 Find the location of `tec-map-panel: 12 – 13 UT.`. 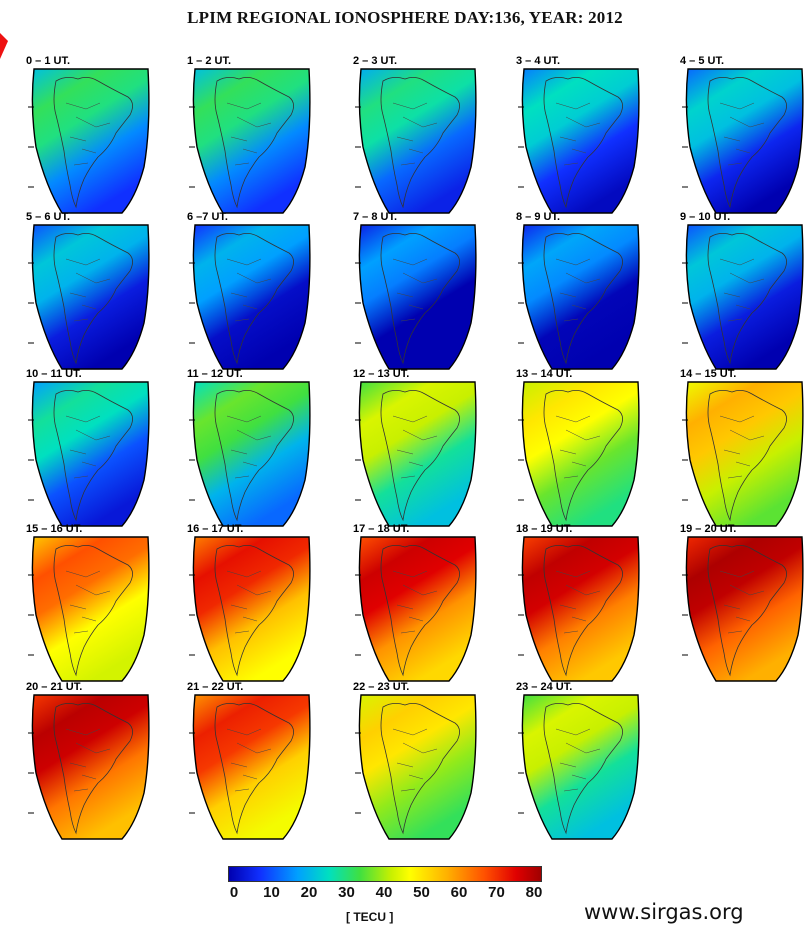

tec-map-panel: 12 – 13 UT. is located at coordinates (418, 448).